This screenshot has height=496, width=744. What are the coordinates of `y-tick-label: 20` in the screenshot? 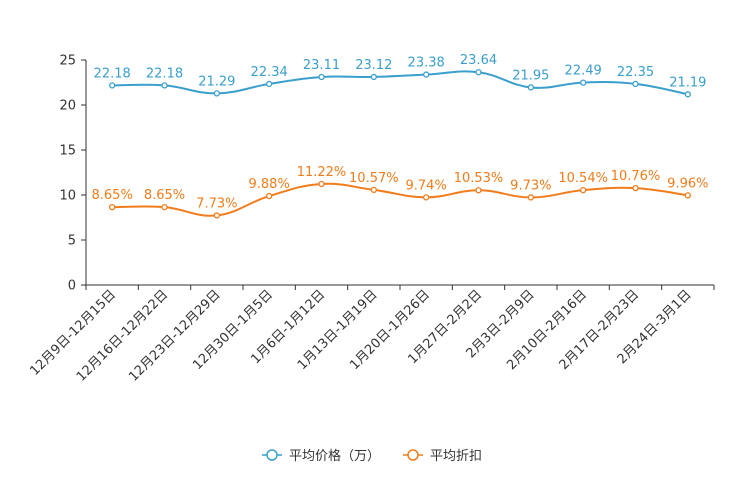 It's located at (67, 106).